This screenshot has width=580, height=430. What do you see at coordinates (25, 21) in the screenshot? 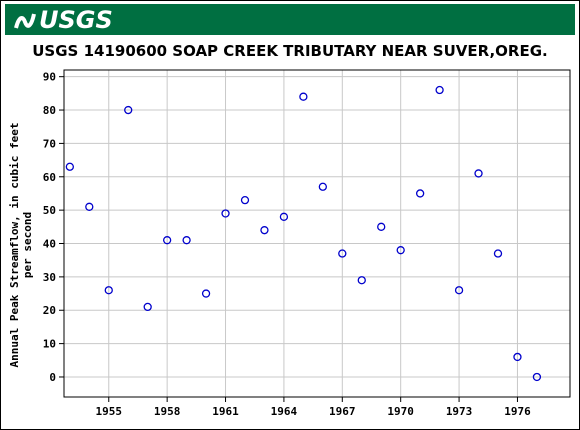
I see `usgs-wave-icon` at bounding box center [25, 21].